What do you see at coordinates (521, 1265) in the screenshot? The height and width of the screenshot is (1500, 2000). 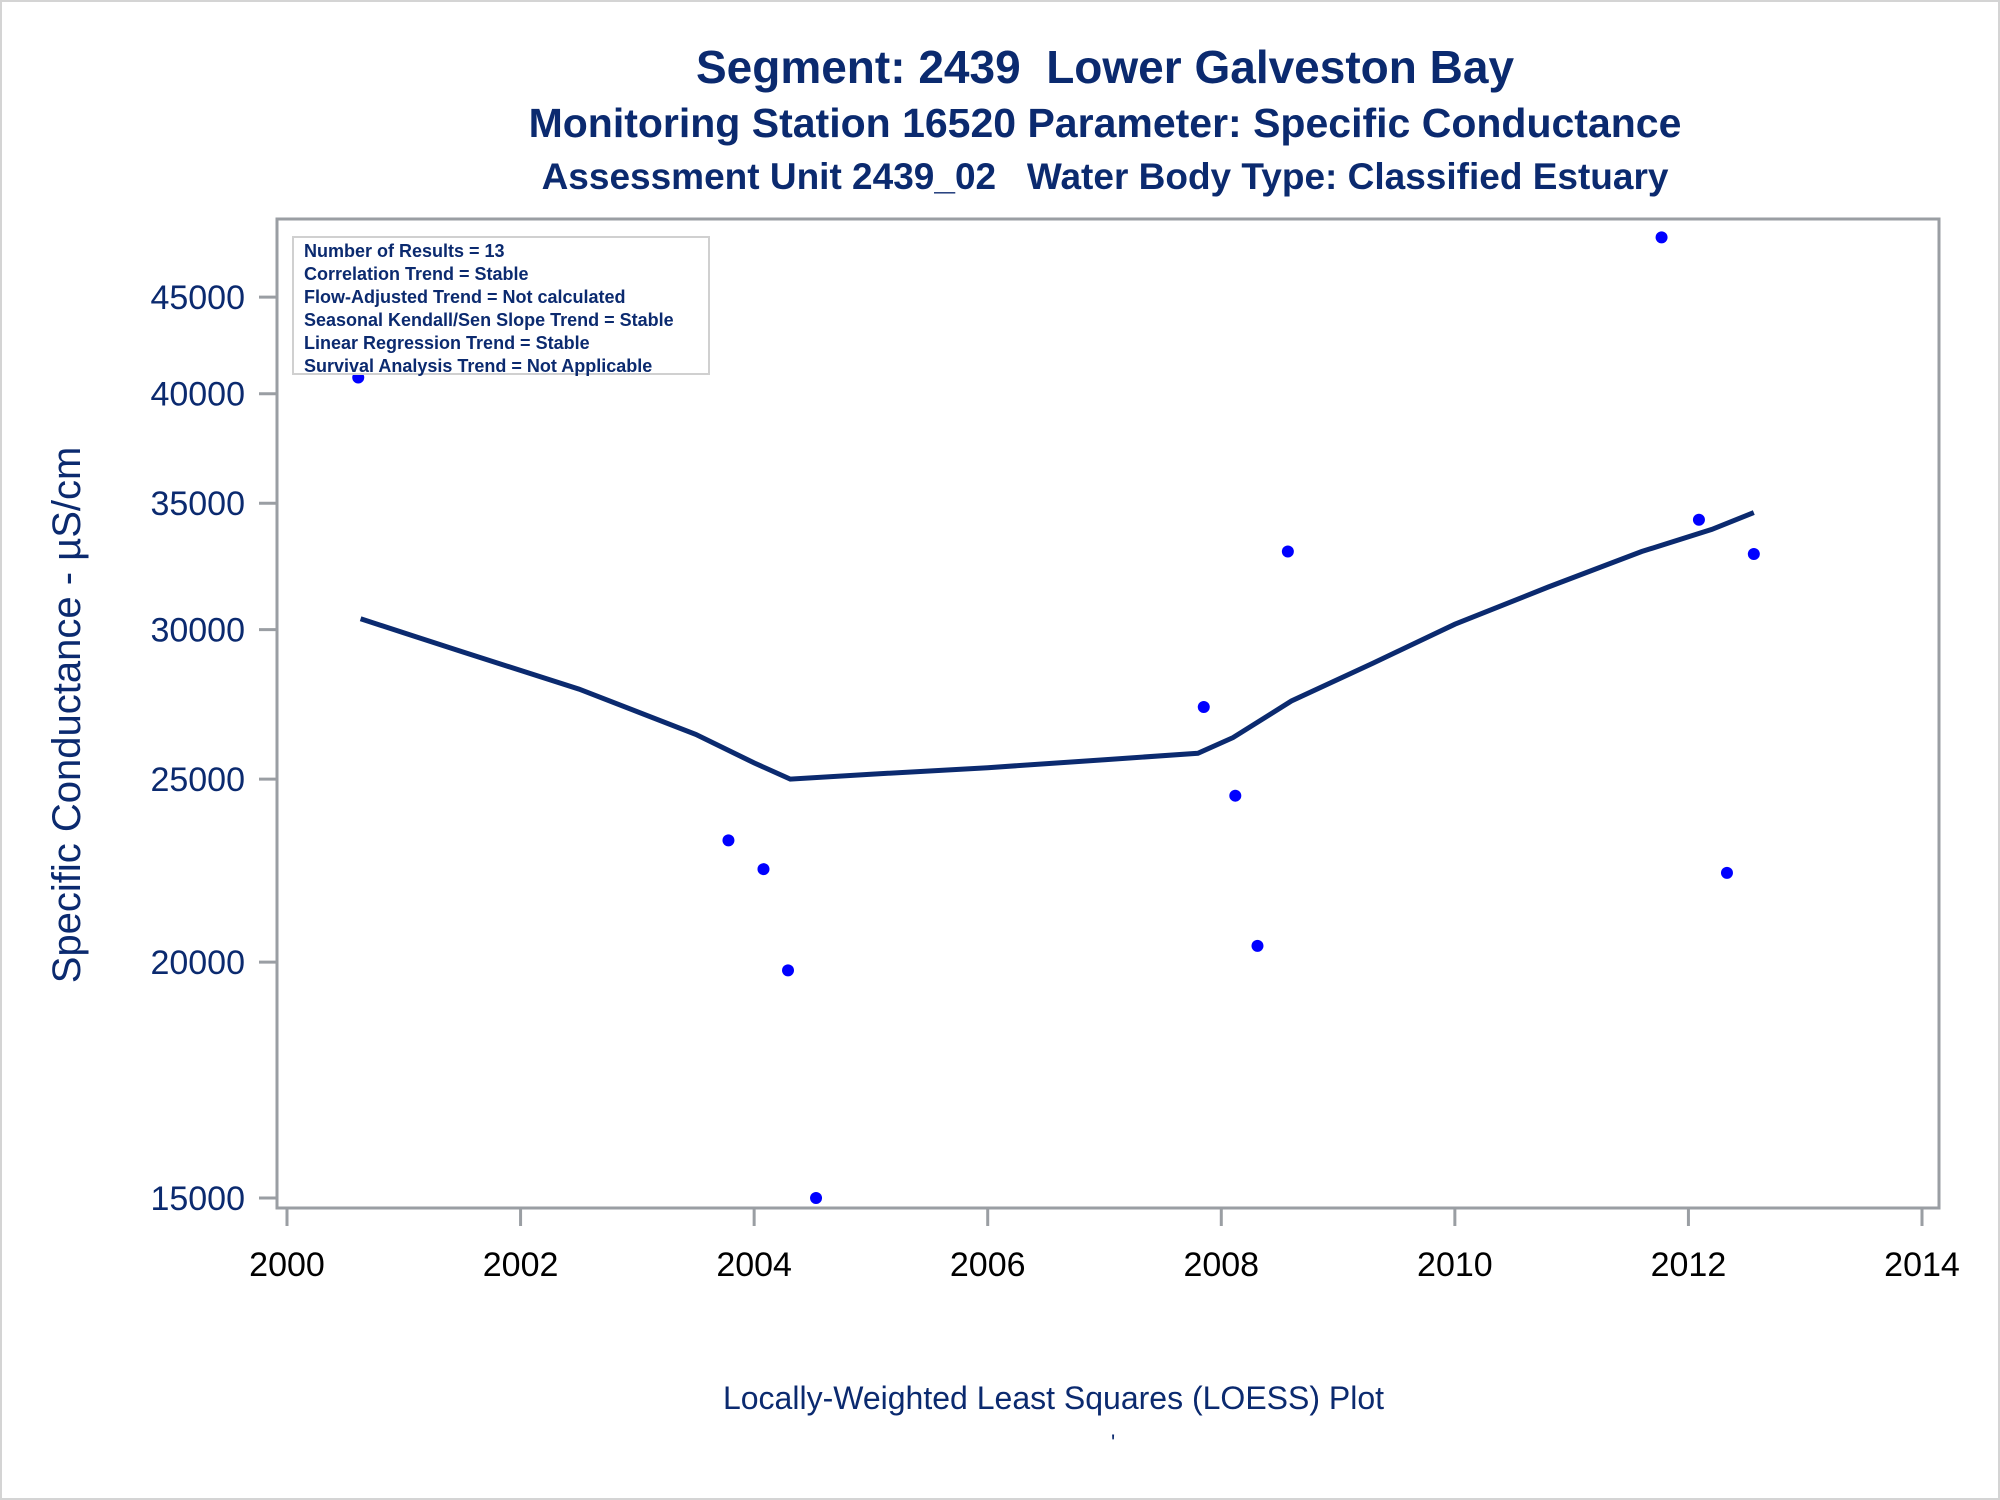 I see `x-tick-label: 2002` at bounding box center [521, 1265].